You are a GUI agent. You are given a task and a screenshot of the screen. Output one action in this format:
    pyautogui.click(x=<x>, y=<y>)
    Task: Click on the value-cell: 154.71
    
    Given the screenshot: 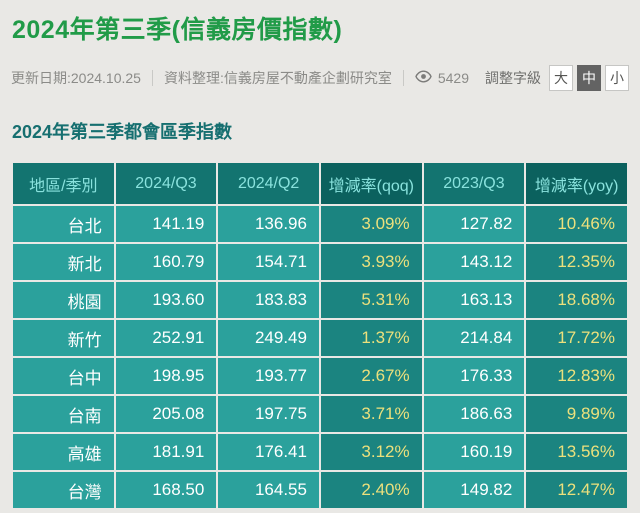 What is the action you would take?
    pyautogui.click(x=268, y=262)
    